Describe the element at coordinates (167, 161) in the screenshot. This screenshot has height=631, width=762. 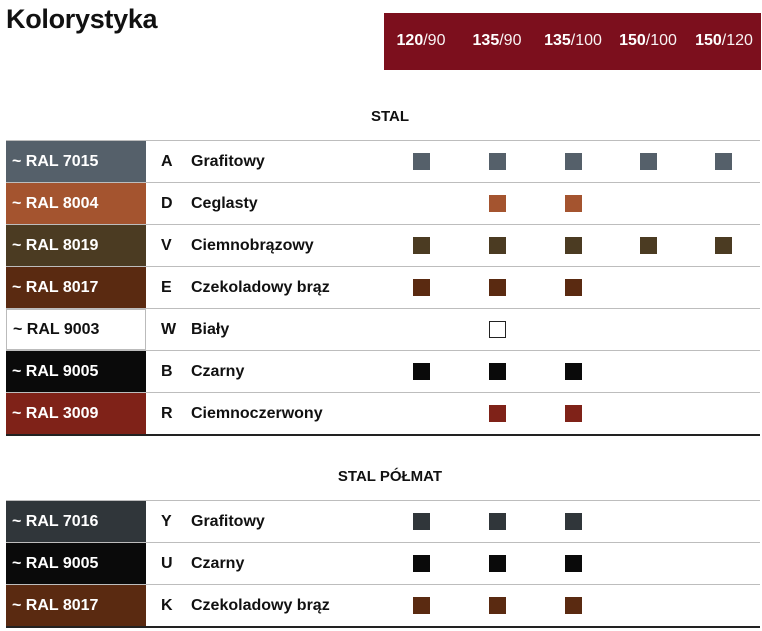
I see `color-code: A` at that location.